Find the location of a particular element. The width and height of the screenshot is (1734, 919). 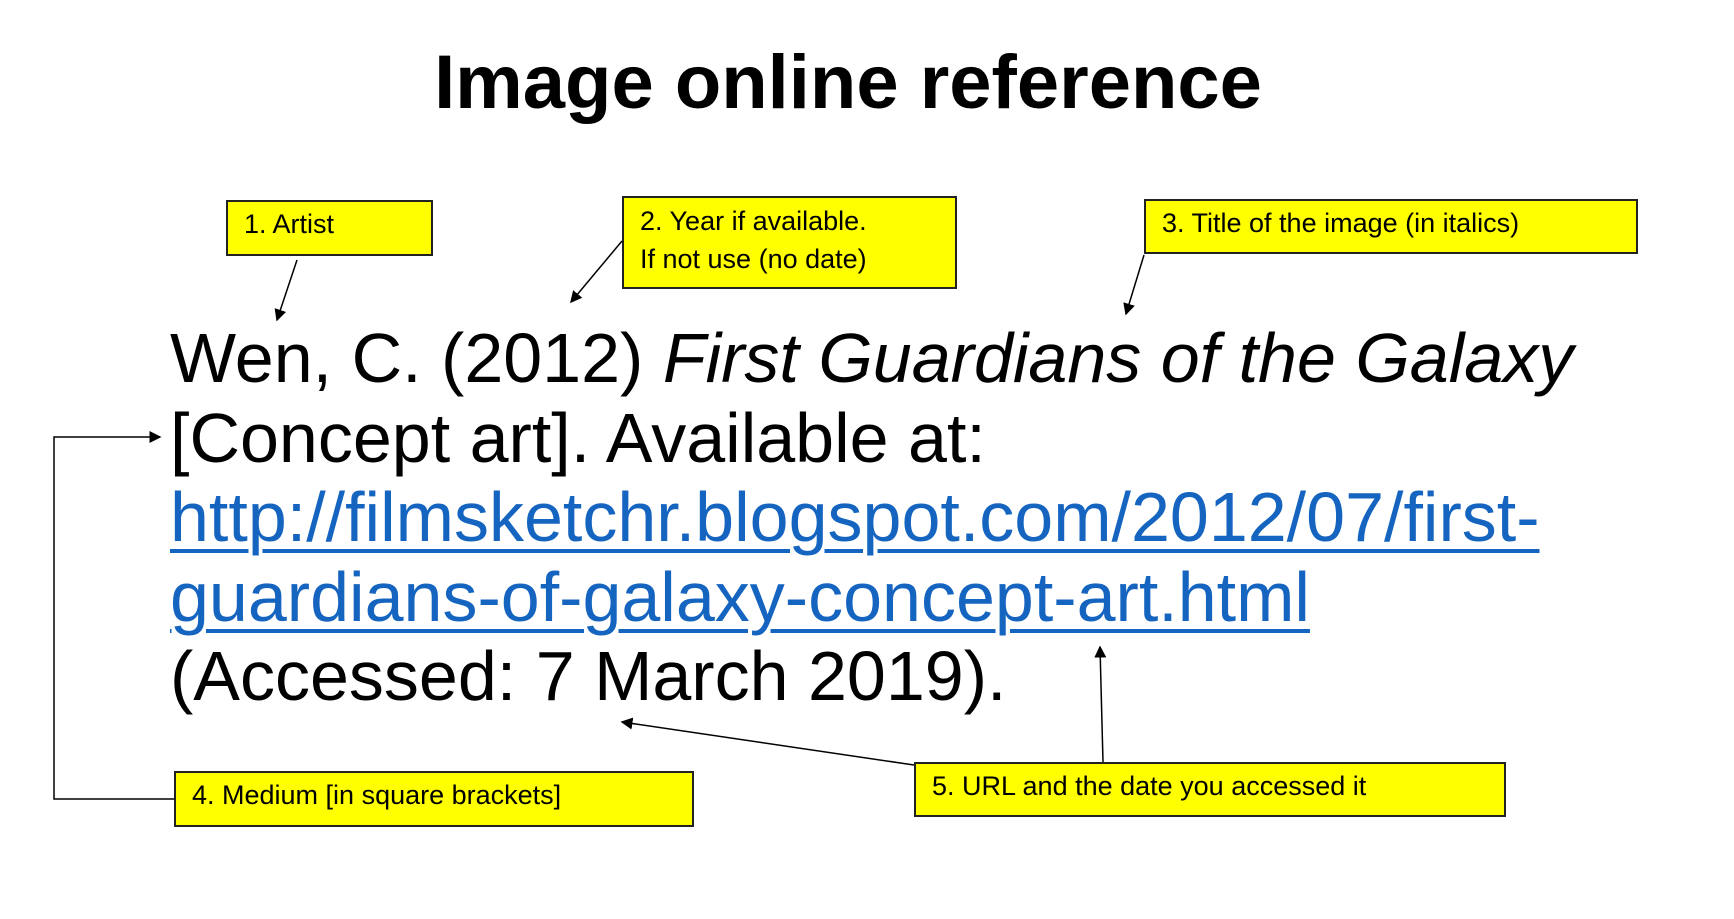

callout-artist: 1. Artist is located at coordinates (329, 228).